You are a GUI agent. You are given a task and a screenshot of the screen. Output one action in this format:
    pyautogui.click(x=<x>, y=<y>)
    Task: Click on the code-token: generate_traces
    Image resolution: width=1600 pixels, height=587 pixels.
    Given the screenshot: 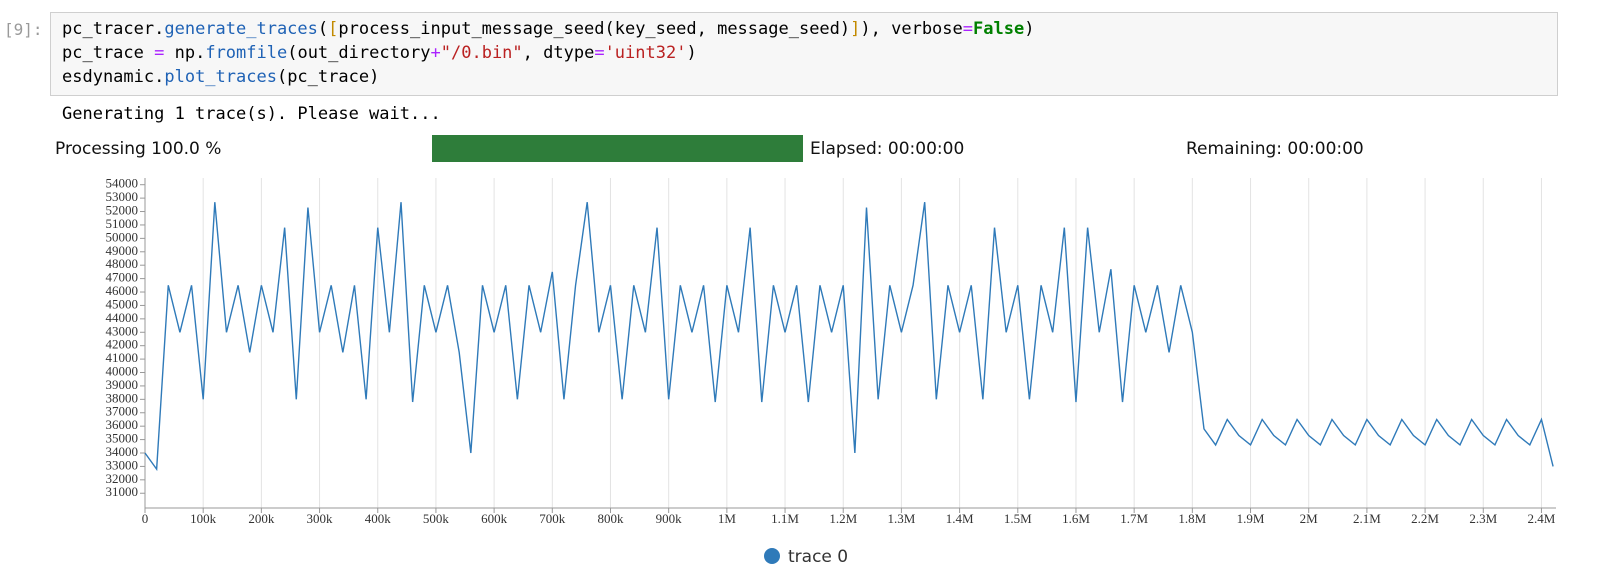 What is the action you would take?
    pyautogui.click(x=241, y=29)
    